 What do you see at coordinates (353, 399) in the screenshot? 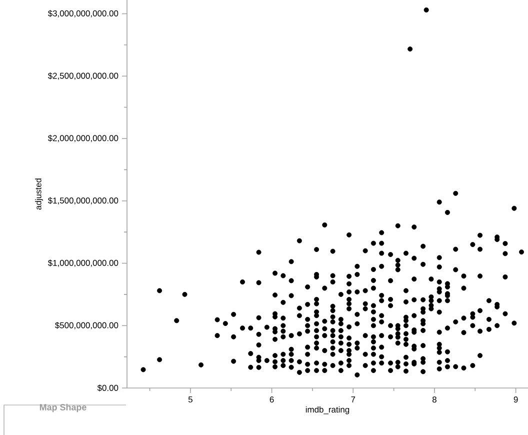
I see `x-tick-label: 7` at bounding box center [353, 399].